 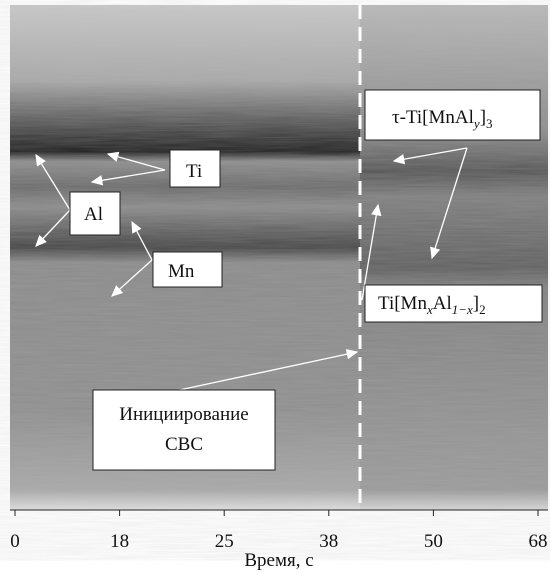 What do you see at coordinates (328, 541) in the screenshot?
I see `x-tick-label: 38` at bounding box center [328, 541].